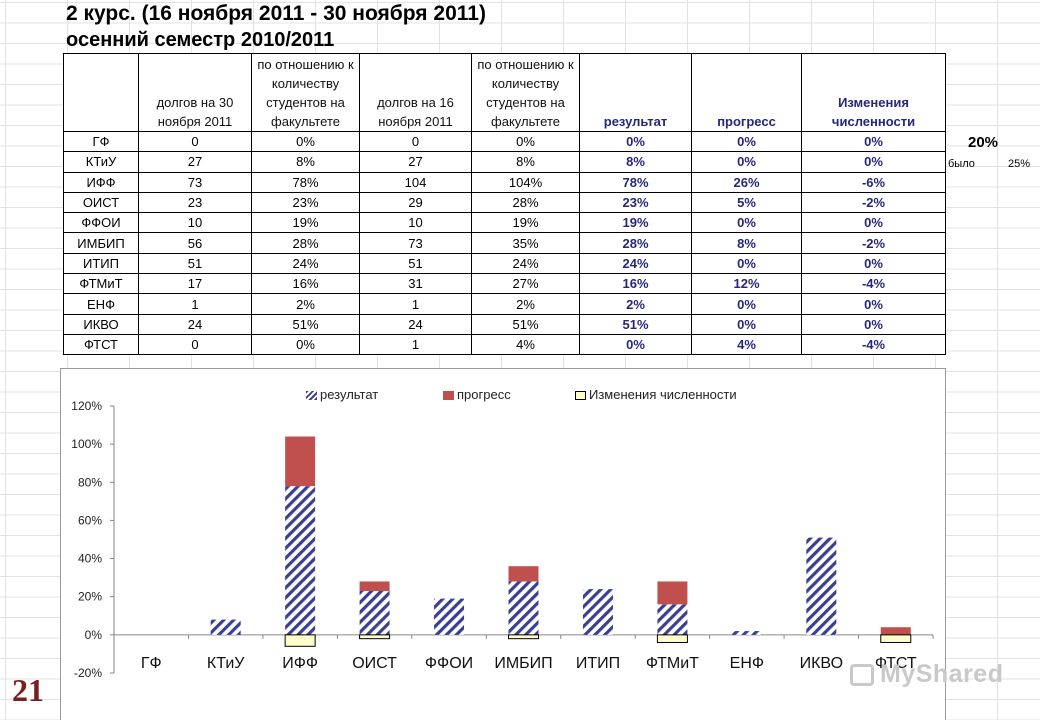  What do you see at coordinates (90, 559) in the screenshot?
I see `y-tick-label: 40%` at bounding box center [90, 559].